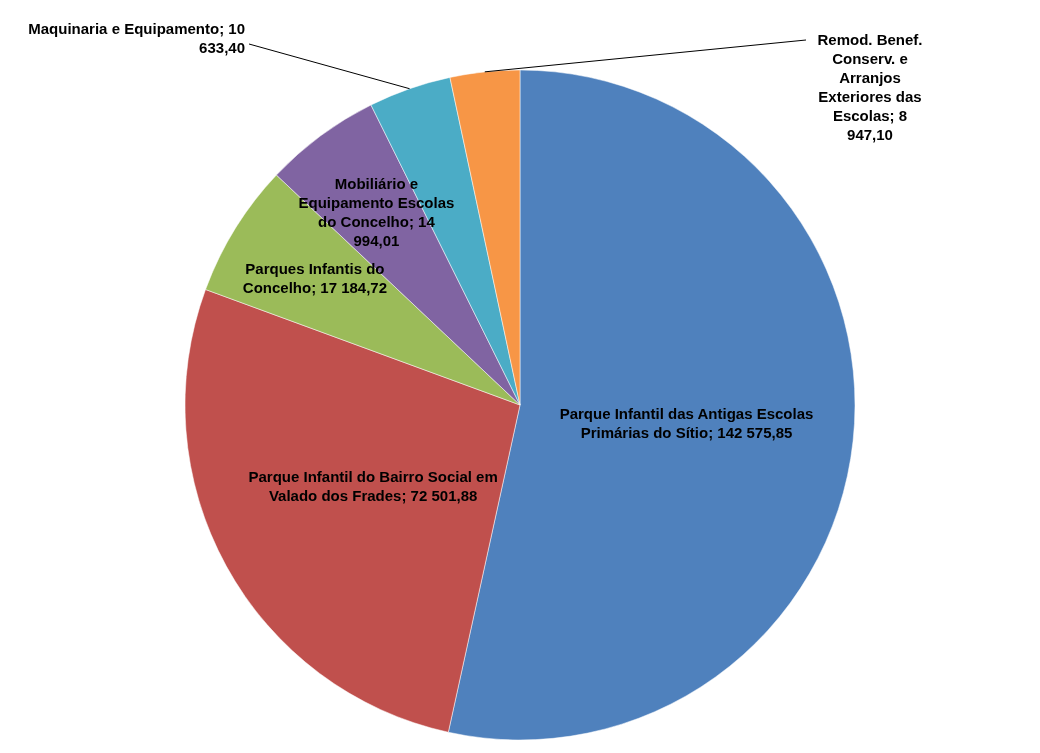 This screenshot has width=1040, height=753. Describe the element at coordinates (315, 278) in the screenshot. I see `slice-label: Parques Infantis do Concelho; 17 184,72` at that location.